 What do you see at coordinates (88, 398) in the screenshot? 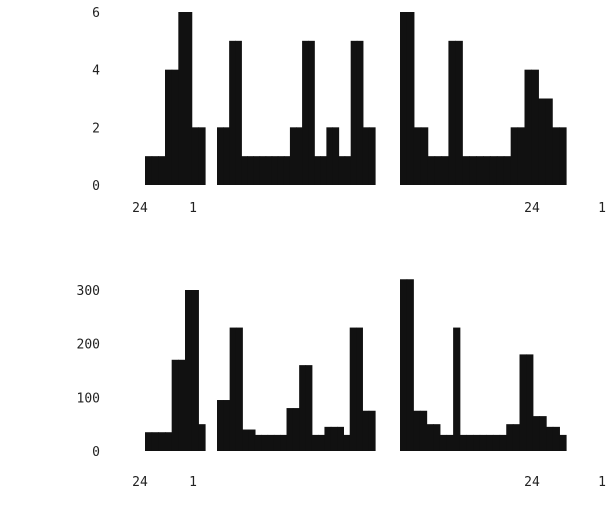
I see `y-tick-label: 100` at bounding box center [88, 398].